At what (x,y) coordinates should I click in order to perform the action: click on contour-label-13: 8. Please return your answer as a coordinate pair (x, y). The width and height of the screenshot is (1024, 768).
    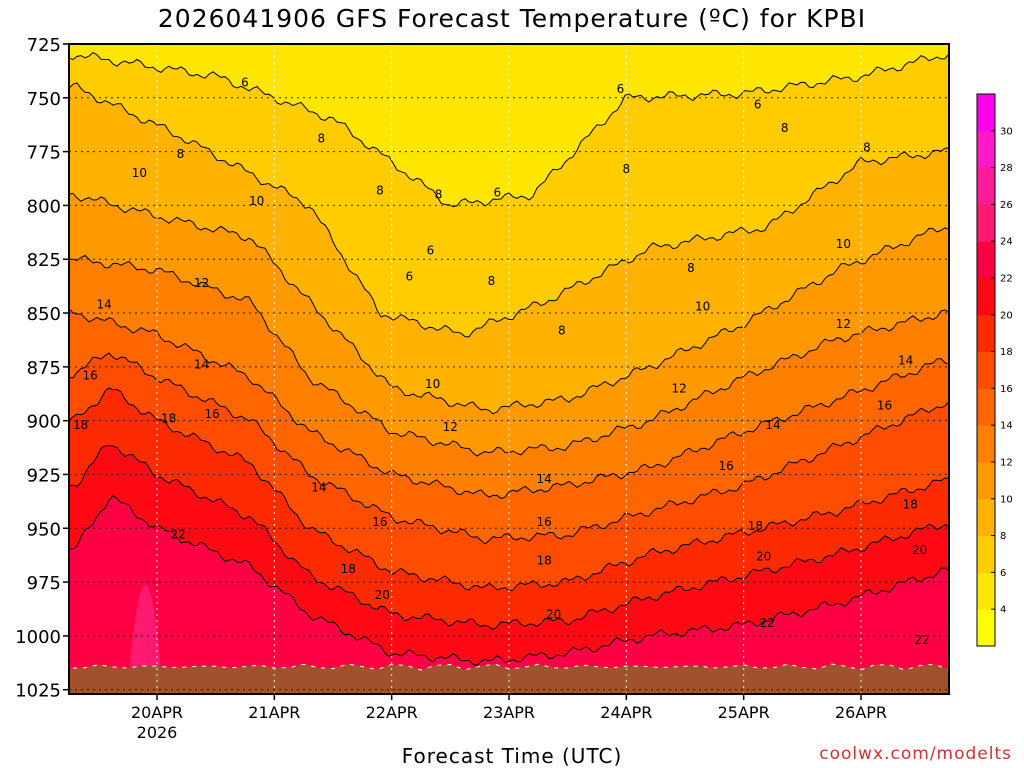
    Looking at the image, I should click on (691, 268).